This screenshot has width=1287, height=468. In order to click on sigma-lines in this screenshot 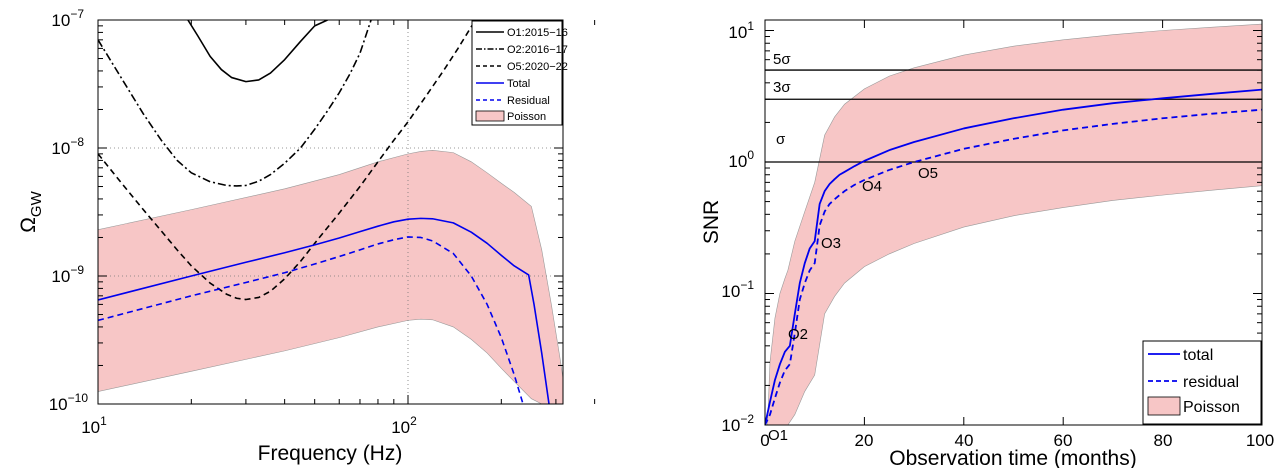, I will do `click(1013, 116)`.